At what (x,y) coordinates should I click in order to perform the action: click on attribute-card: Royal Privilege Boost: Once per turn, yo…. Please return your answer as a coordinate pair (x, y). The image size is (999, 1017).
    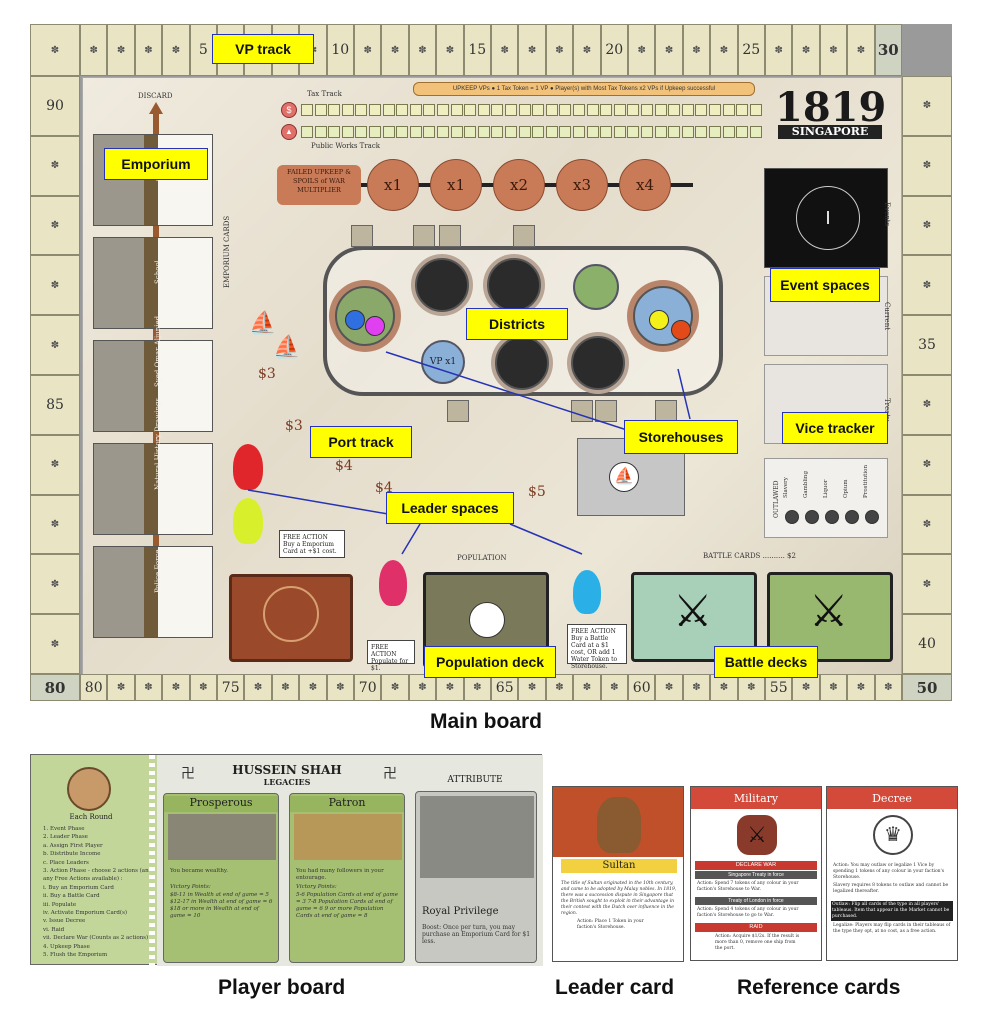
    Looking at the image, I should click on (476, 877).